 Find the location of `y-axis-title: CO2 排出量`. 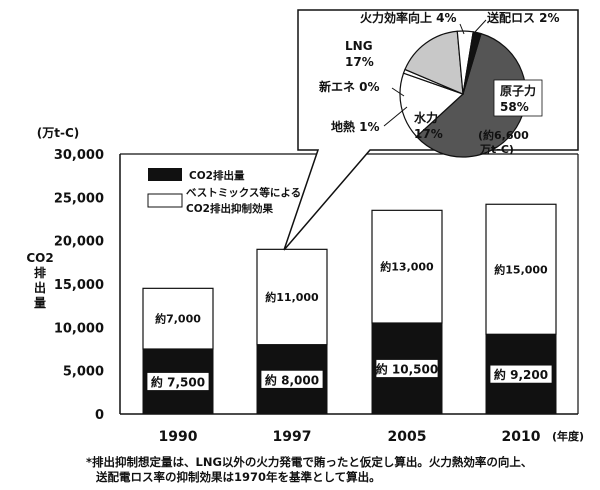

y-axis-title: CO2 排出量 is located at coordinates (39, 280).